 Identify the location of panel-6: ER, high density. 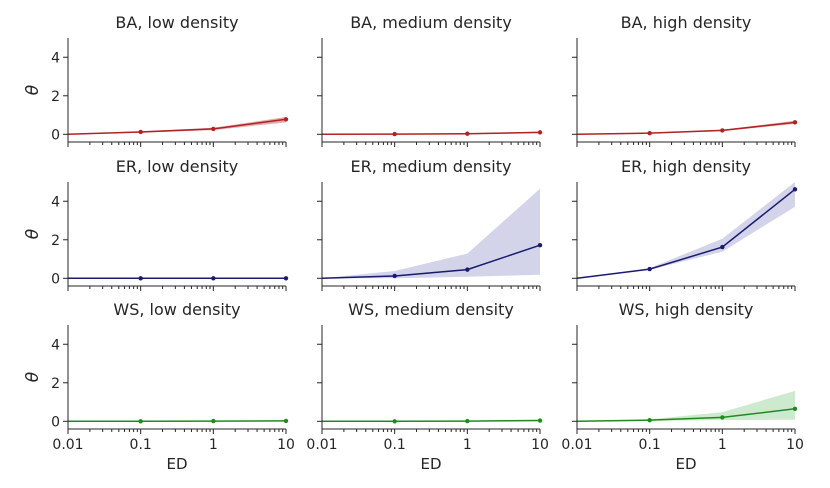
(685, 224).